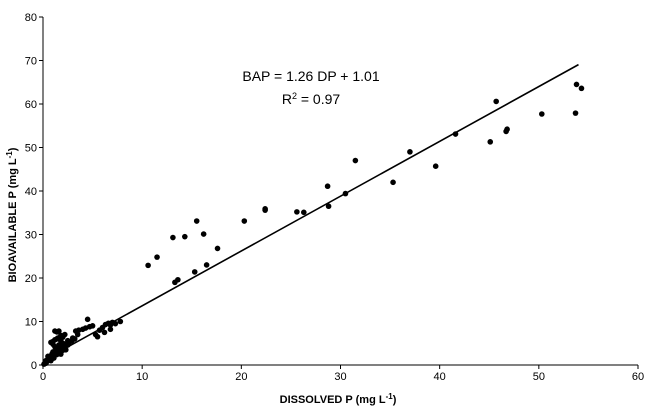  Describe the element at coordinates (31, 149) in the screenshot. I see `y-tick-label: 50` at that location.